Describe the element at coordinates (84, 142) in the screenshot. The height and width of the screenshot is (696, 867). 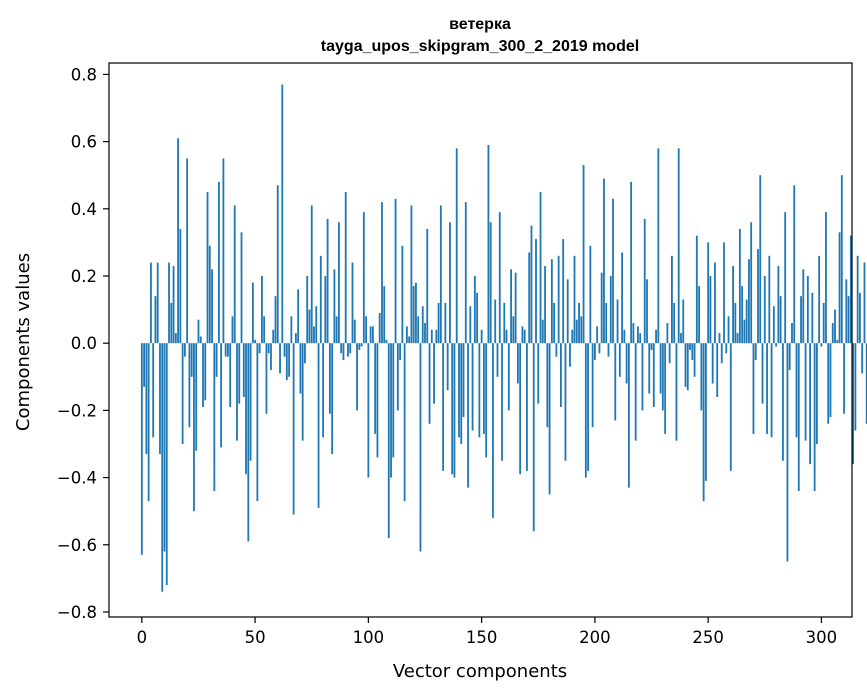
I see `y-tick-label: 0.6` at that location.